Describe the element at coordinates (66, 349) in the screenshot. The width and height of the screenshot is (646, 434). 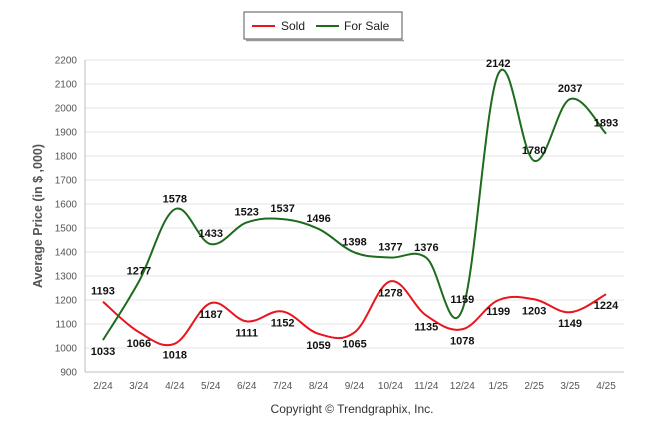
I see `y-tick-label: 1000` at that location.